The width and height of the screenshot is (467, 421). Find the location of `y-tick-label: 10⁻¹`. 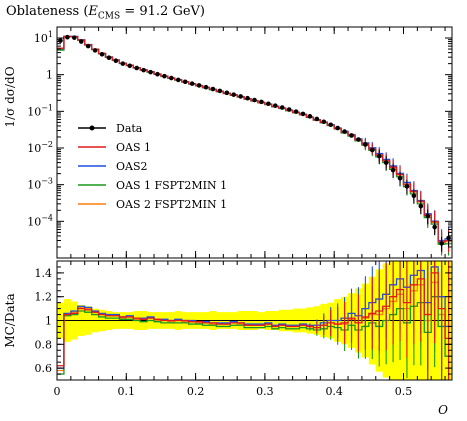

y-tick-label: 10⁻¹ is located at coordinates (40, 110).